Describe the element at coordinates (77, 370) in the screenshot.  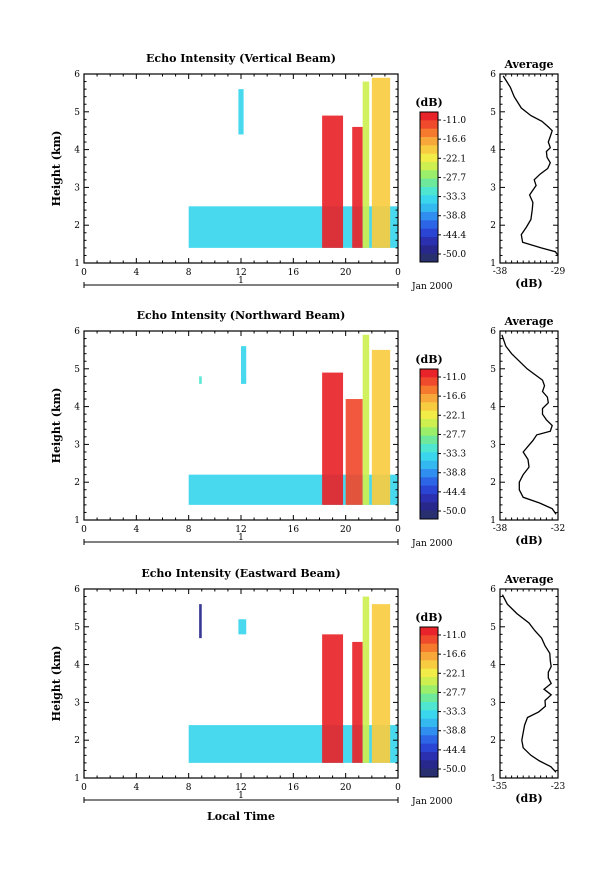
I see `heatmap-ytick-label: 5` at that location.